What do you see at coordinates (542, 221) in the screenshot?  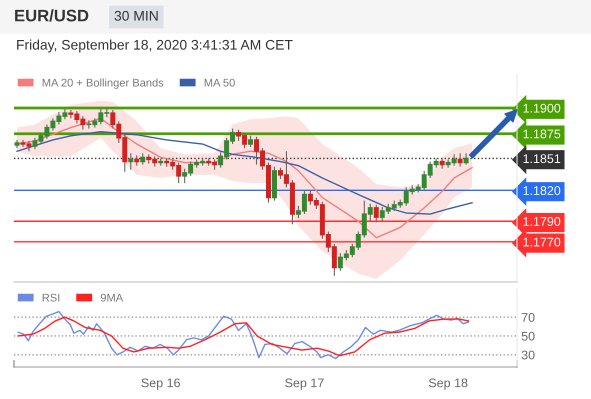 I see `y-tick-label: 1.1790` at bounding box center [542, 221].